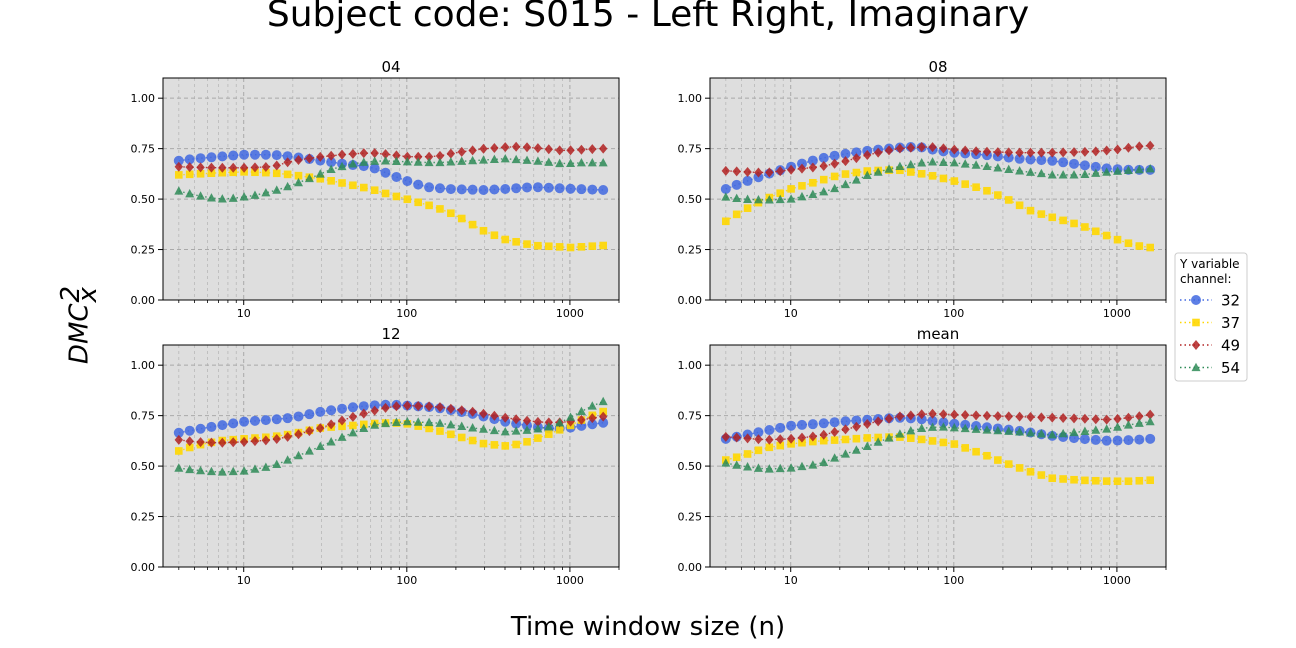  Describe the element at coordinates (690, 149) in the screenshot. I see `y-tick-label: 0.75` at that location.